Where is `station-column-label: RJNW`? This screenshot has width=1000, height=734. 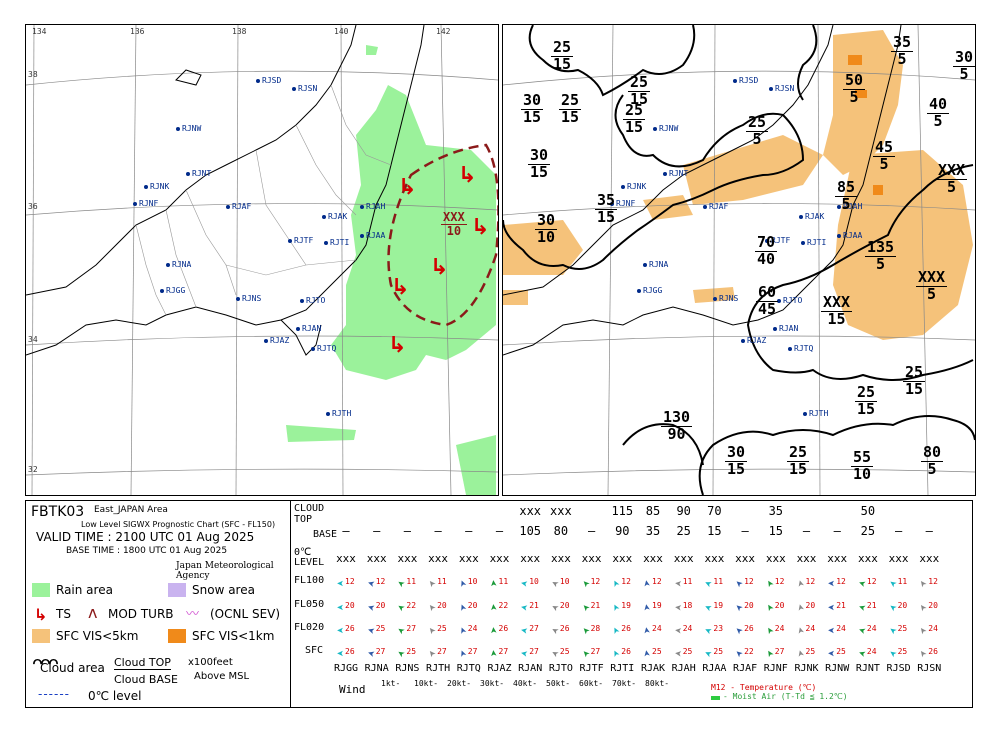 station-column-label: RJNW is located at coordinates (837, 668).